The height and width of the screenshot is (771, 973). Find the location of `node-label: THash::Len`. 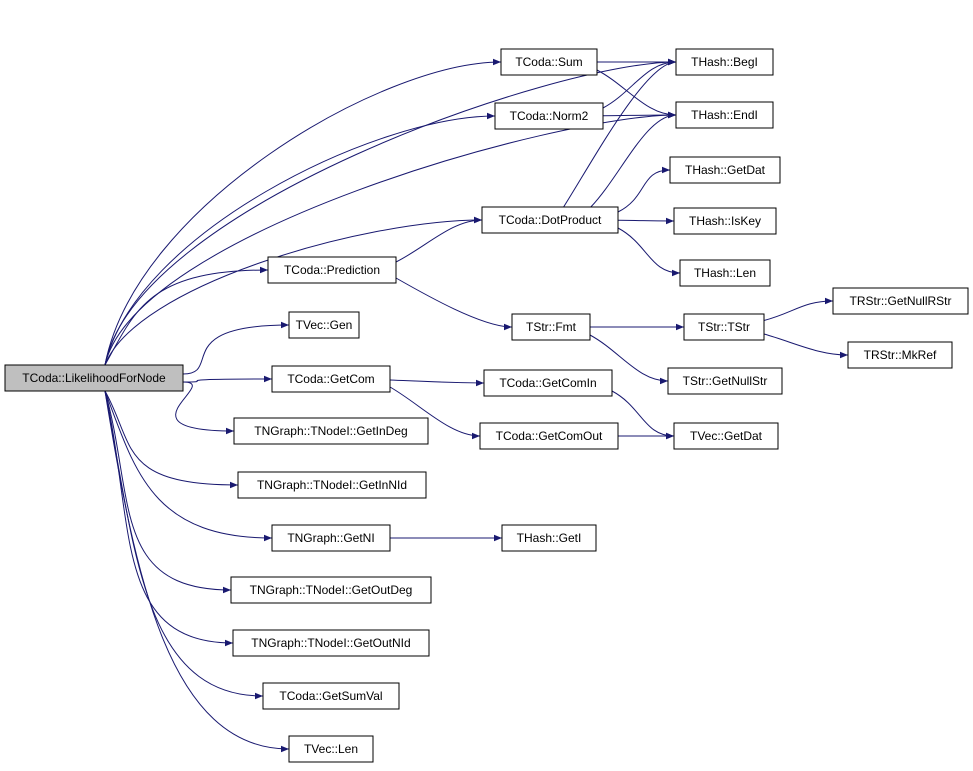

node-label: THash::Len is located at coordinates (725, 273).